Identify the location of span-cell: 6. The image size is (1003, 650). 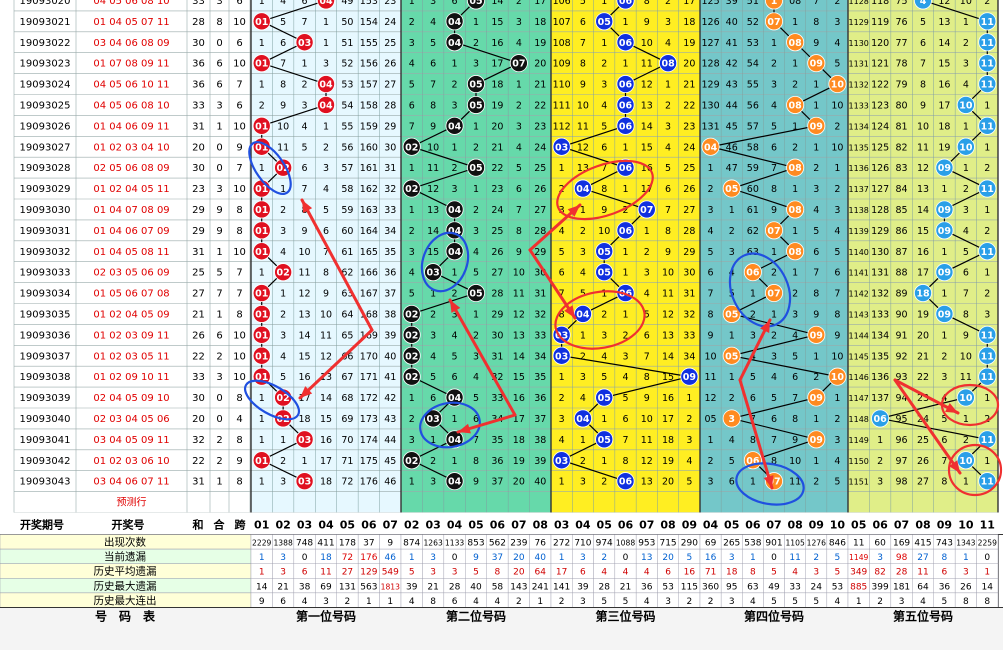
(239, 105).